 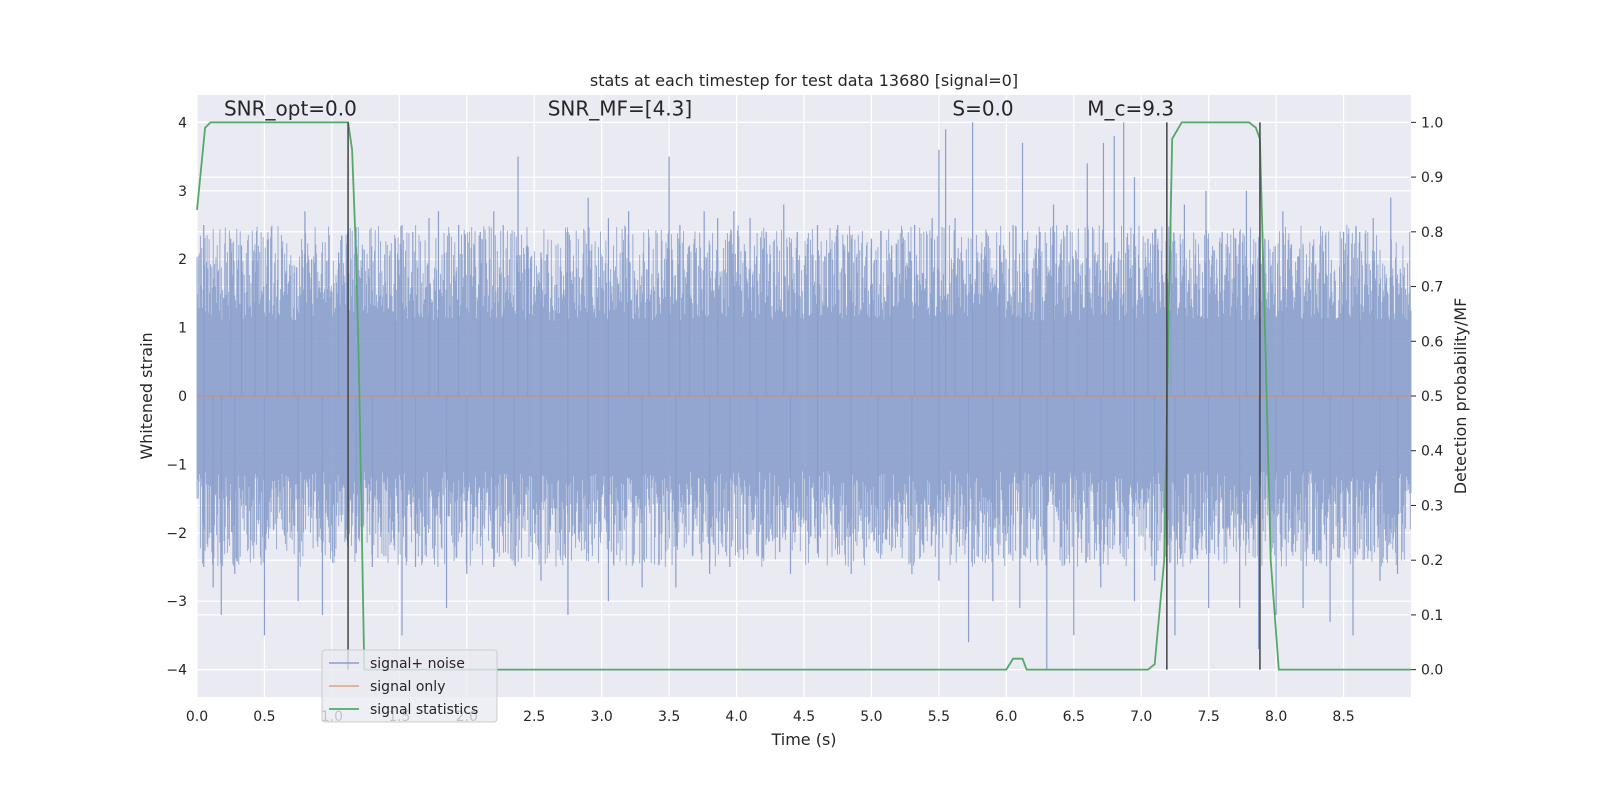 What do you see at coordinates (1432, 671) in the screenshot?
I see `y2-tick-label: 0.0` at bounding box center [1432, 671].